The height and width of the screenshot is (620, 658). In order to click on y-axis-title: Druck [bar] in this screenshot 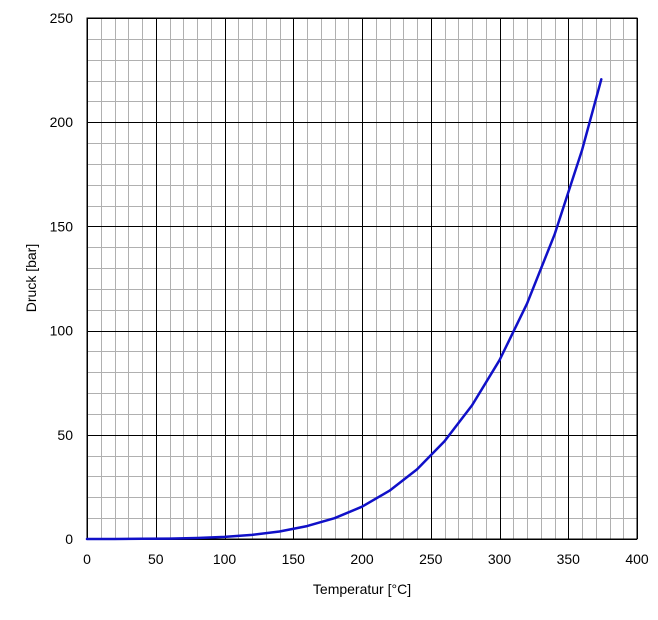, I will do `click(31, 278)`.